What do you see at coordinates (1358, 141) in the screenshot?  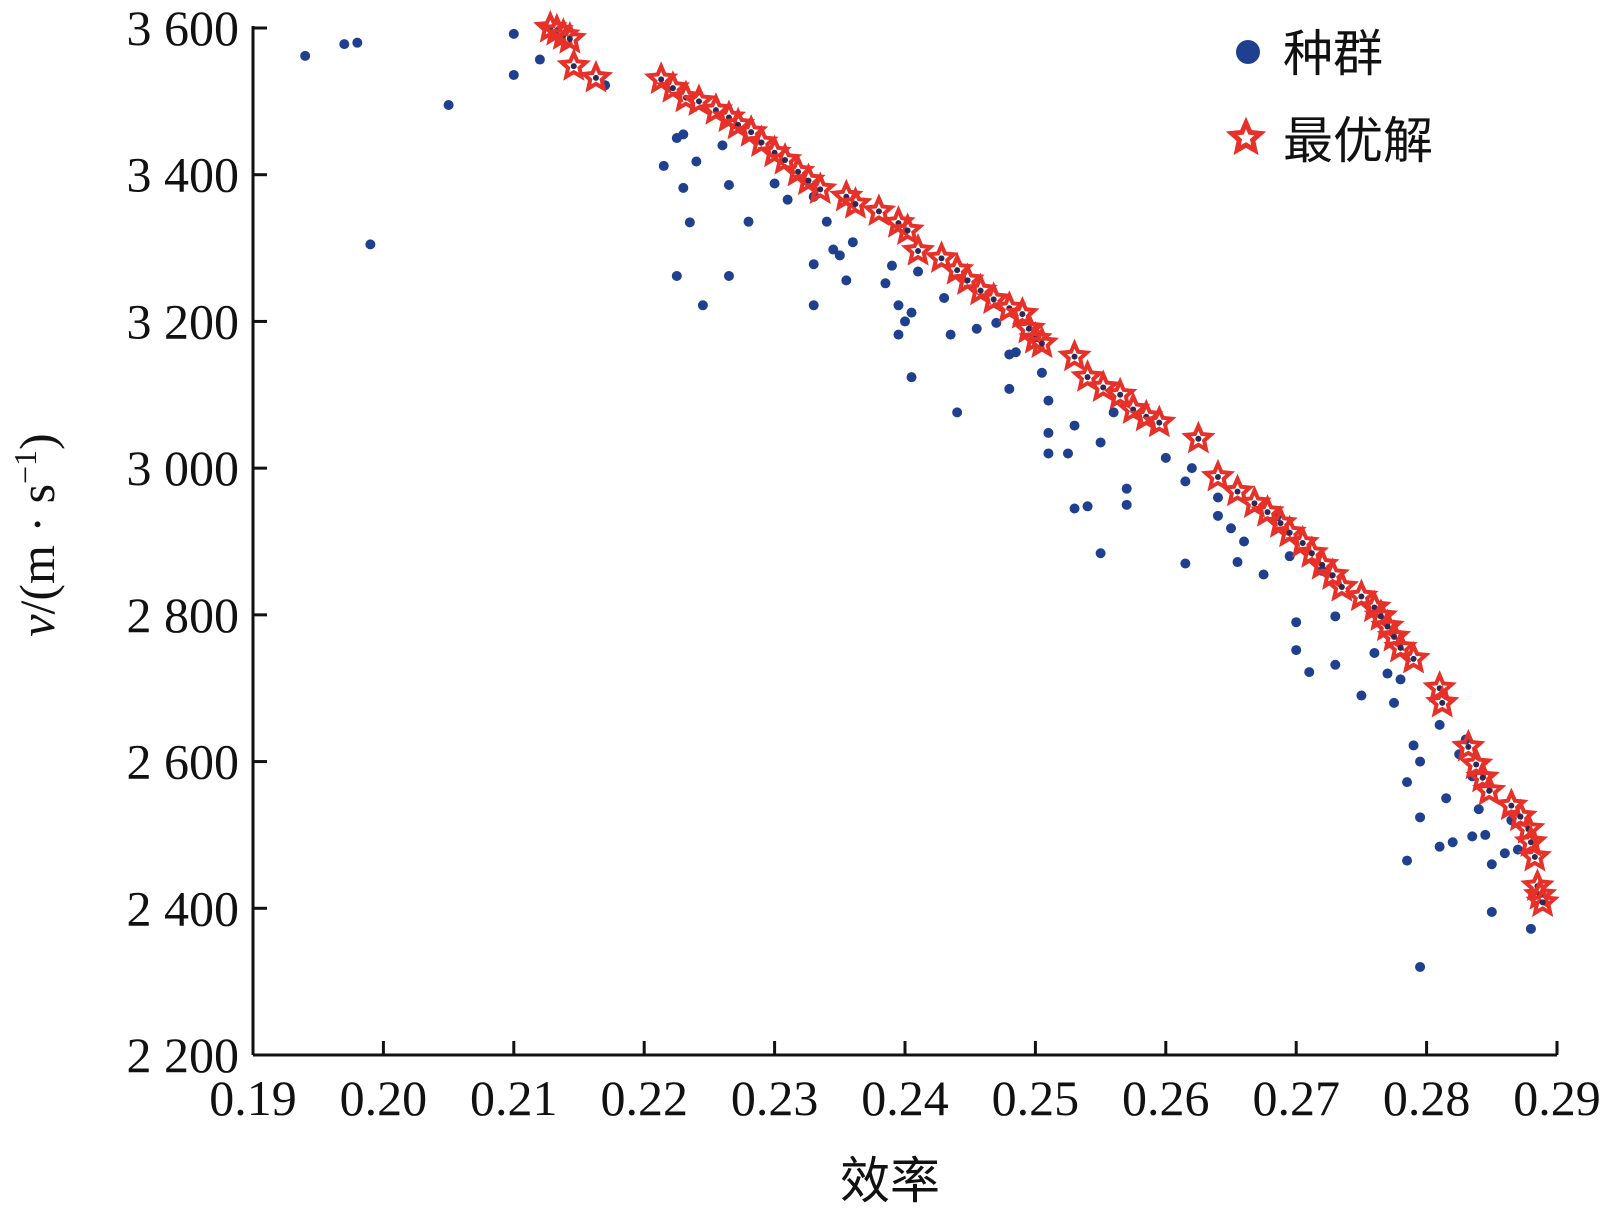 I see `legend-label-optimal: 最优解` at bounding box center [1358, 141].